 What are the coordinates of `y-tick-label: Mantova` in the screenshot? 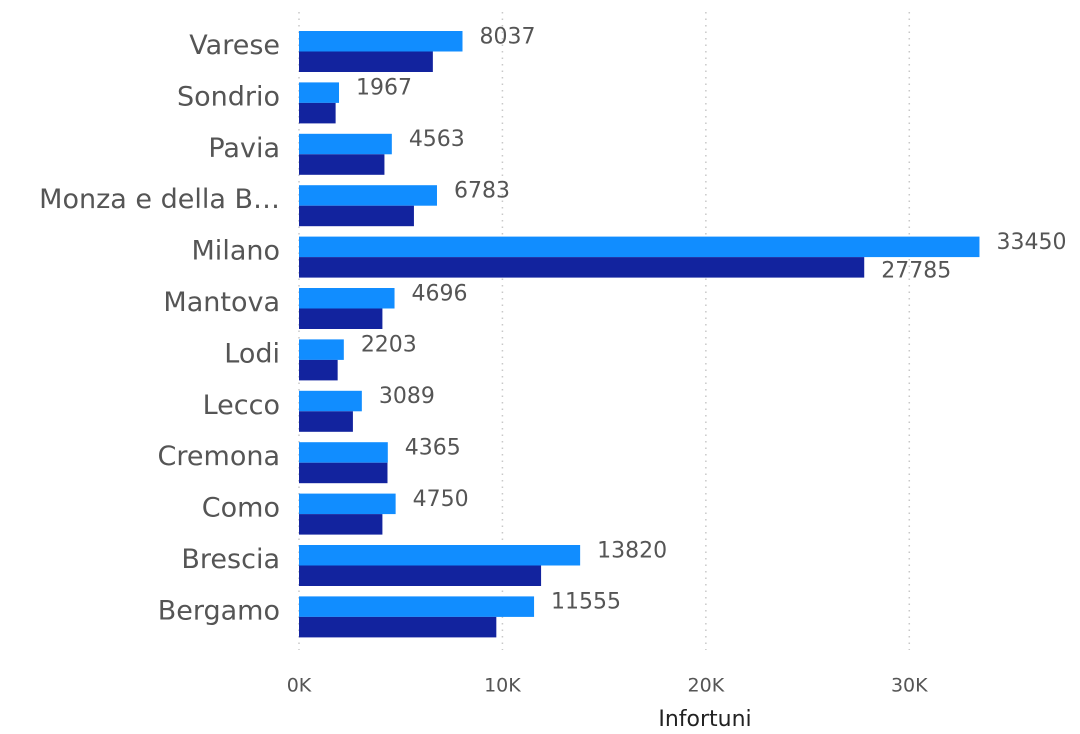 It's located at (221, 302).